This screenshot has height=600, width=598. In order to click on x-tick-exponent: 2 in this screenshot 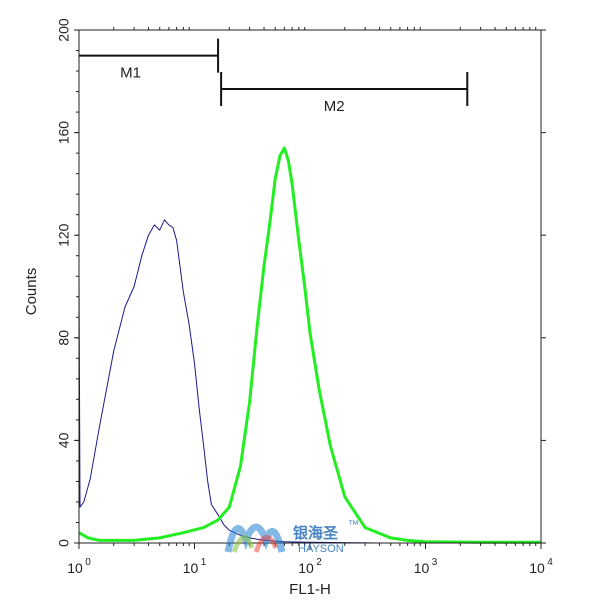, I will do `click(319, 562)`.